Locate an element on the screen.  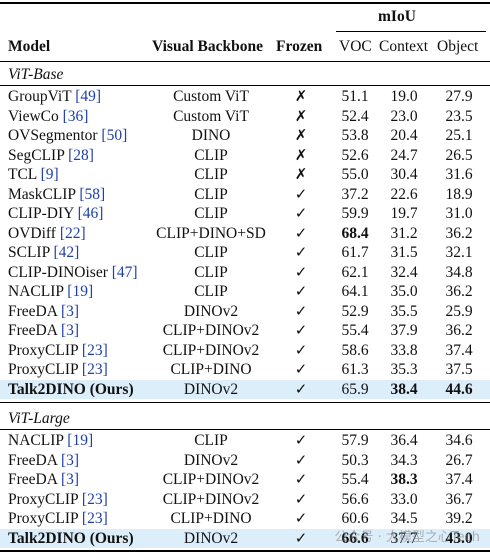
backbone-cell: DINO is located at coordinates (211, 135).